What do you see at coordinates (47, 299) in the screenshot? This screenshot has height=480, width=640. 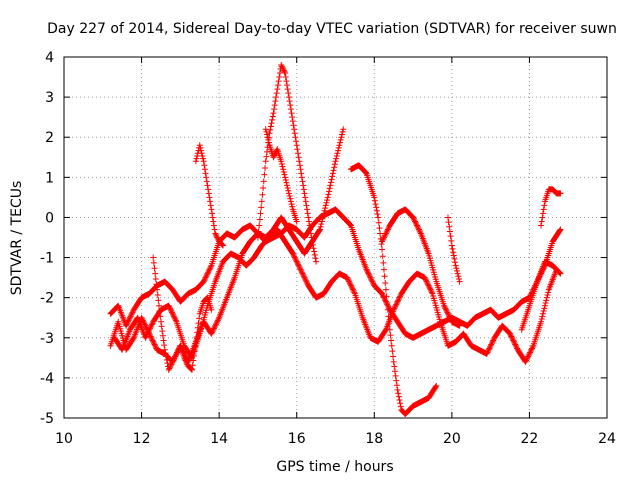 I see `y-tick-label: -2` at bounding box center [47, 299].